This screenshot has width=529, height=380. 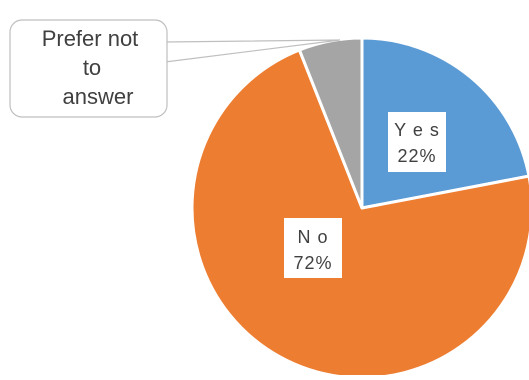 I want to click on data-label-no: N o 72%, so click(x=313, y=248).